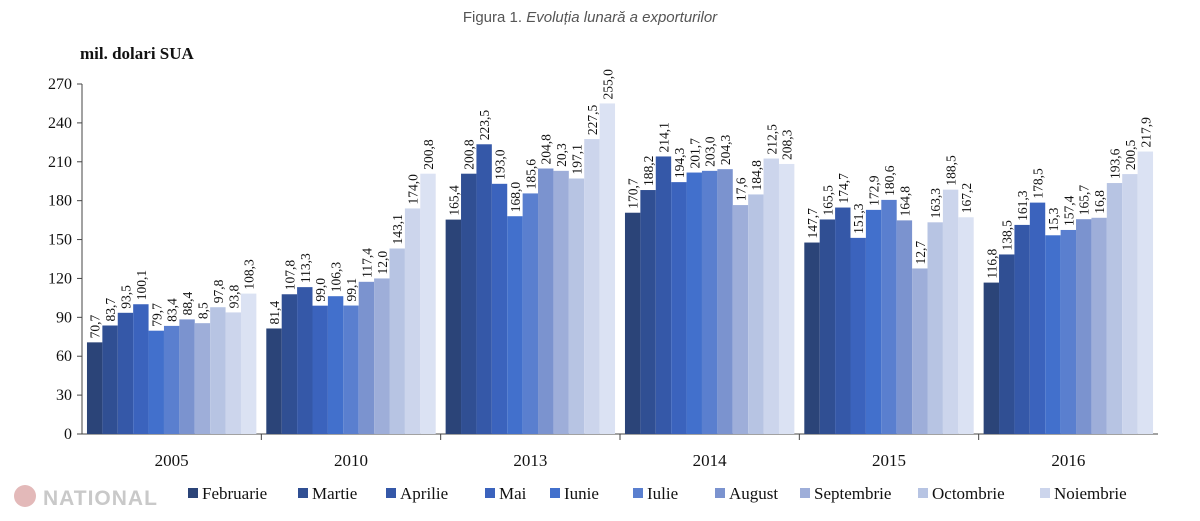  What do you see at coordinates (889, 460) in the screenshot?
I see `x-category-label: 2015` at bounding box center [889, 460].